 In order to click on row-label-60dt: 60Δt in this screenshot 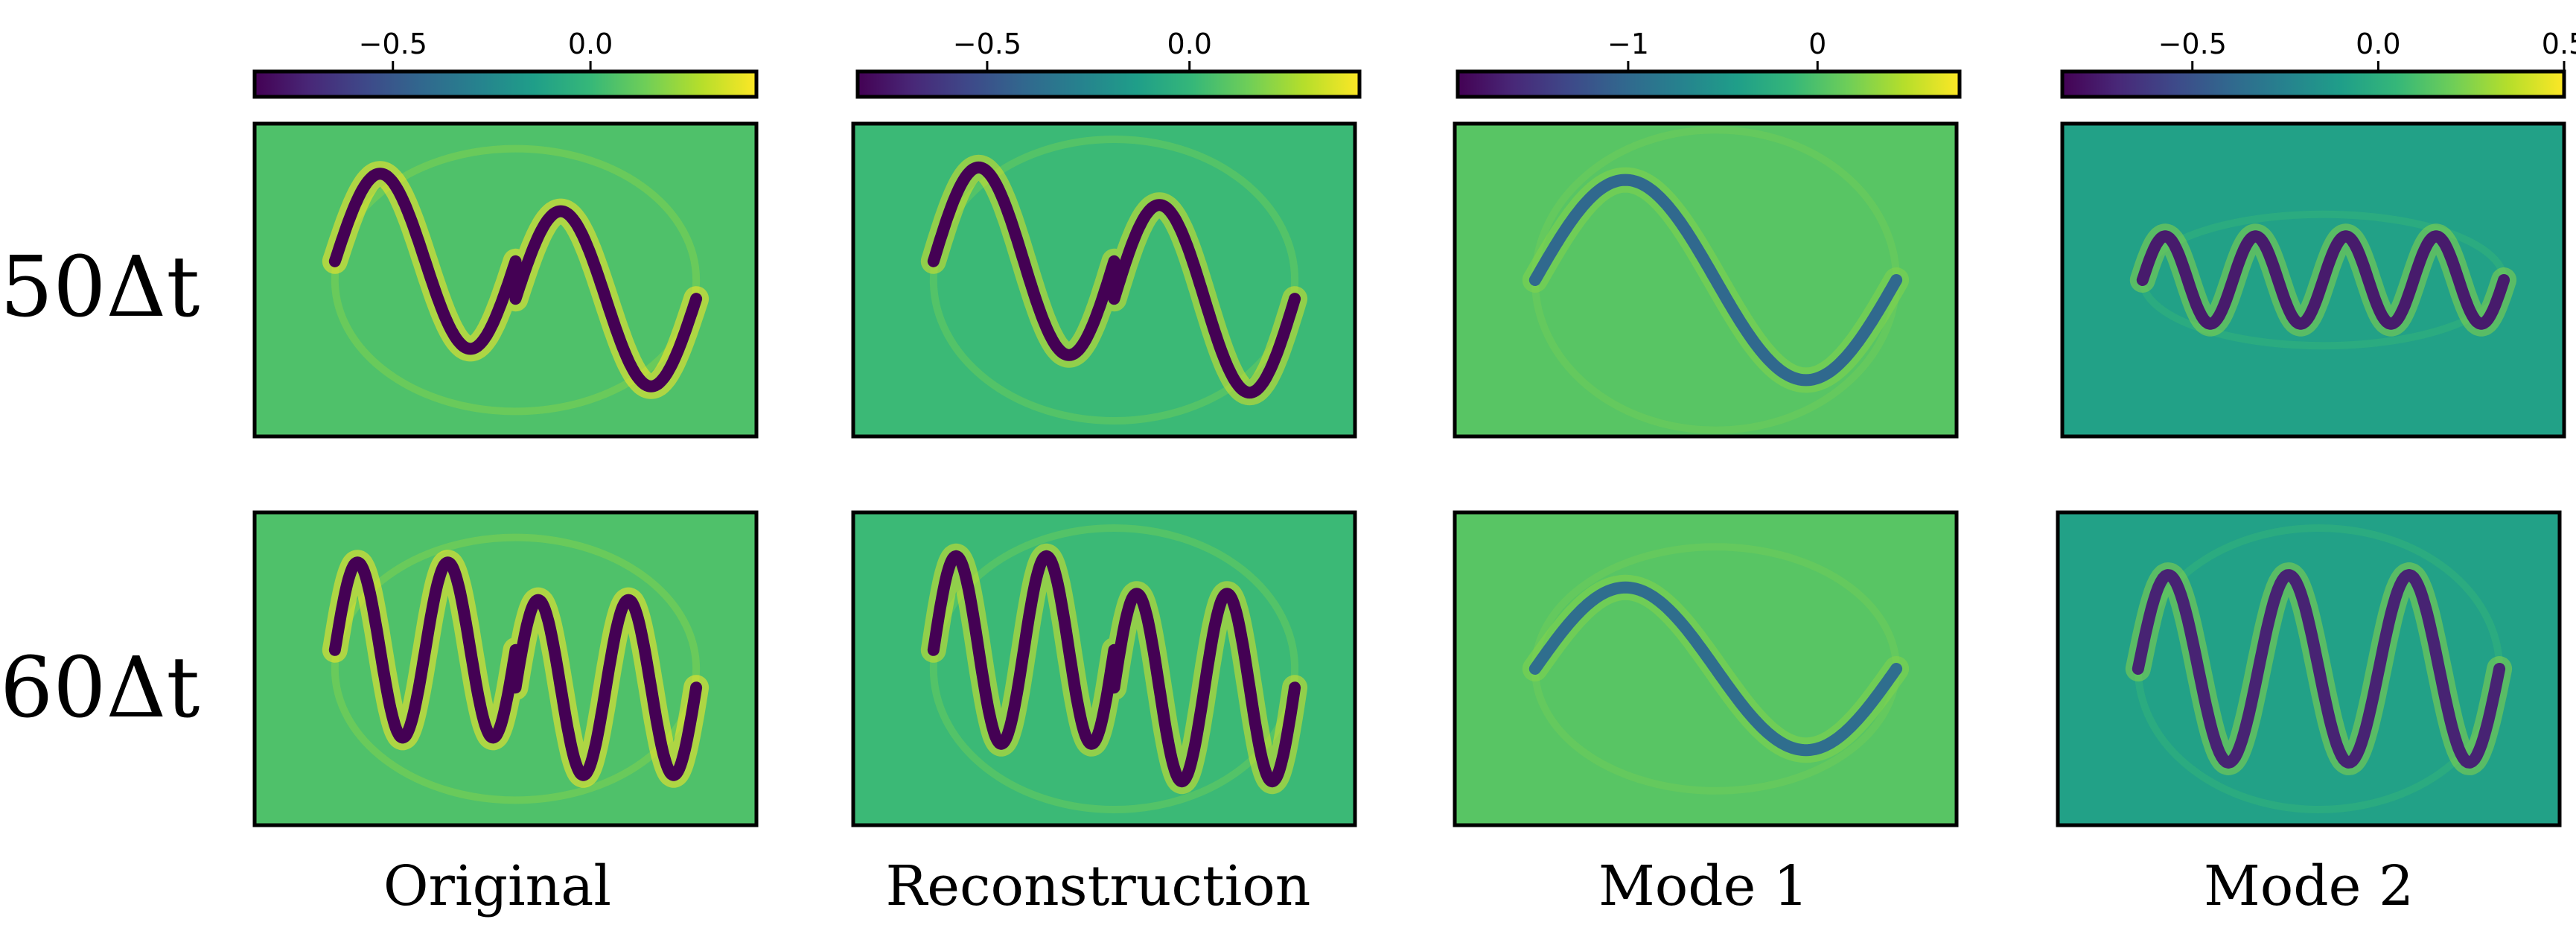, I will do `click(100, 688)`.